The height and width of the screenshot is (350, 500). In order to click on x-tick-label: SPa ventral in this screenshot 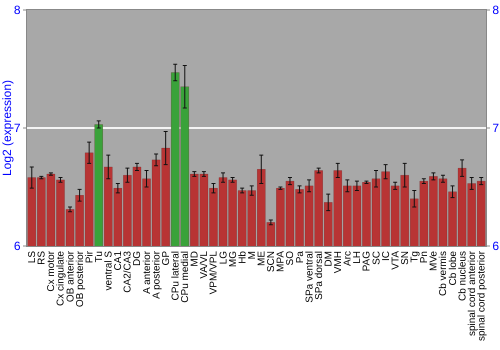, I will do `click(310, 277)`.